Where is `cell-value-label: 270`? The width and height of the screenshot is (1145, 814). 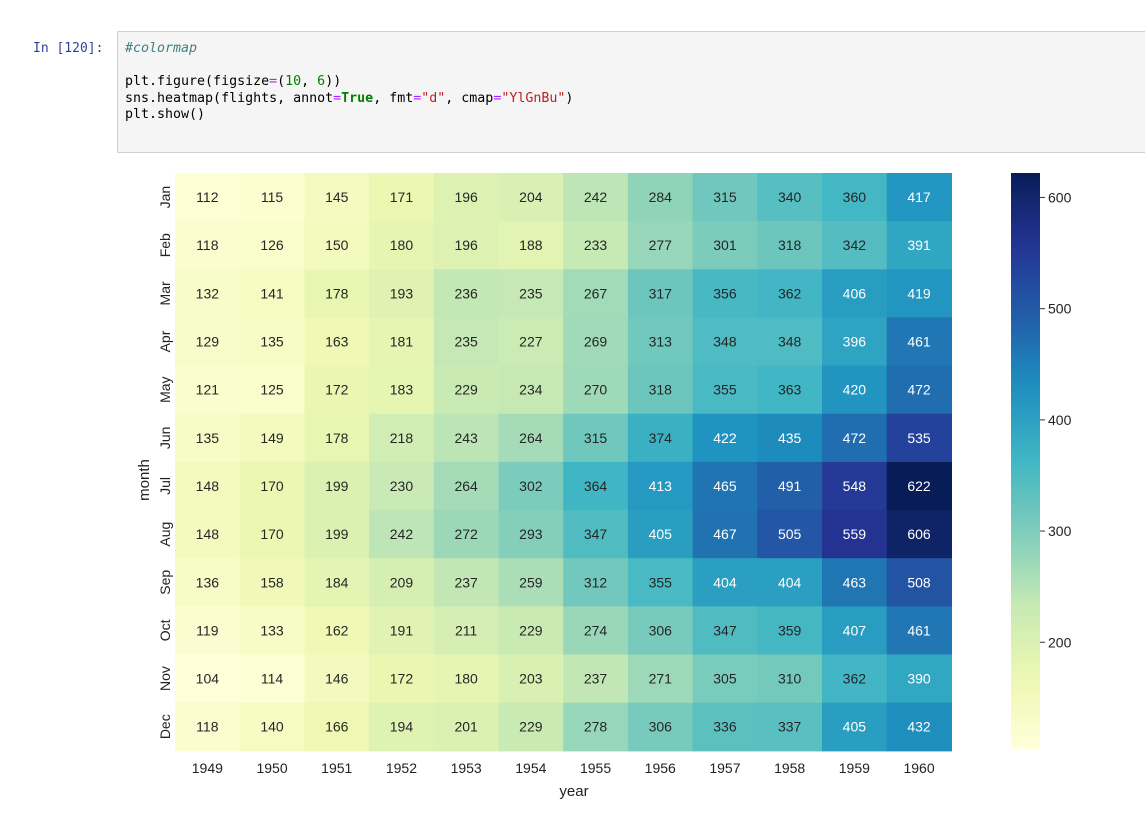
cell-value-label: 270 is located at coordinates (596, 390).